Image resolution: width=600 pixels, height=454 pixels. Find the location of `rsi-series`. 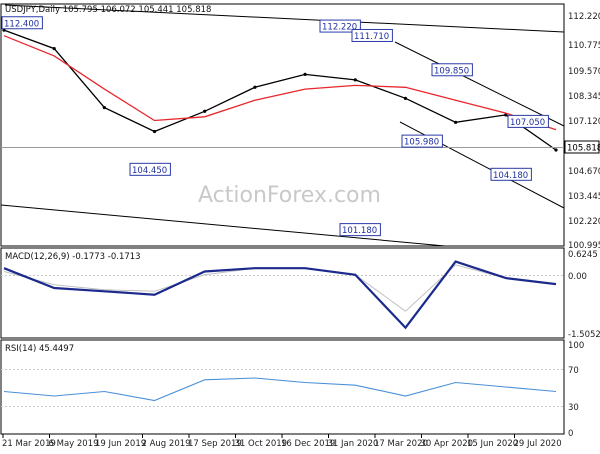

rsi-series is located at coordinates (280, 389).